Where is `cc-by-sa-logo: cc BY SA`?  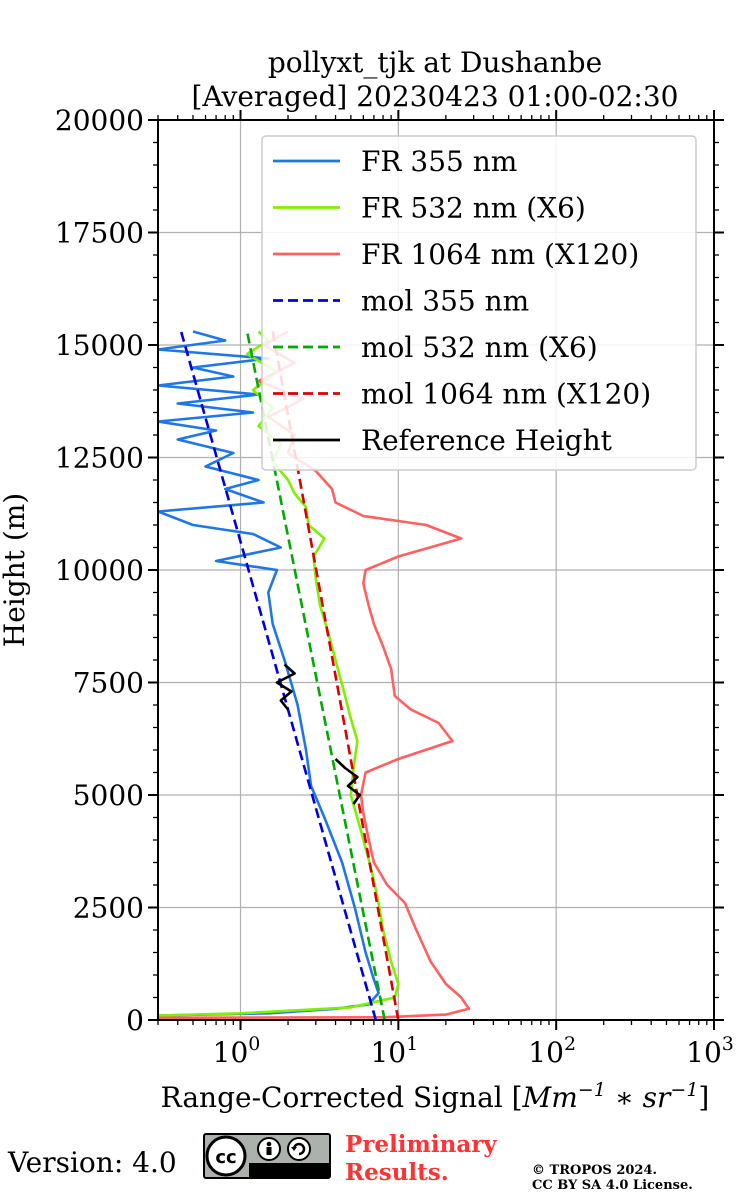 cc-by-sa-logo: cc BY SA is located at coordinates (267, 1156).